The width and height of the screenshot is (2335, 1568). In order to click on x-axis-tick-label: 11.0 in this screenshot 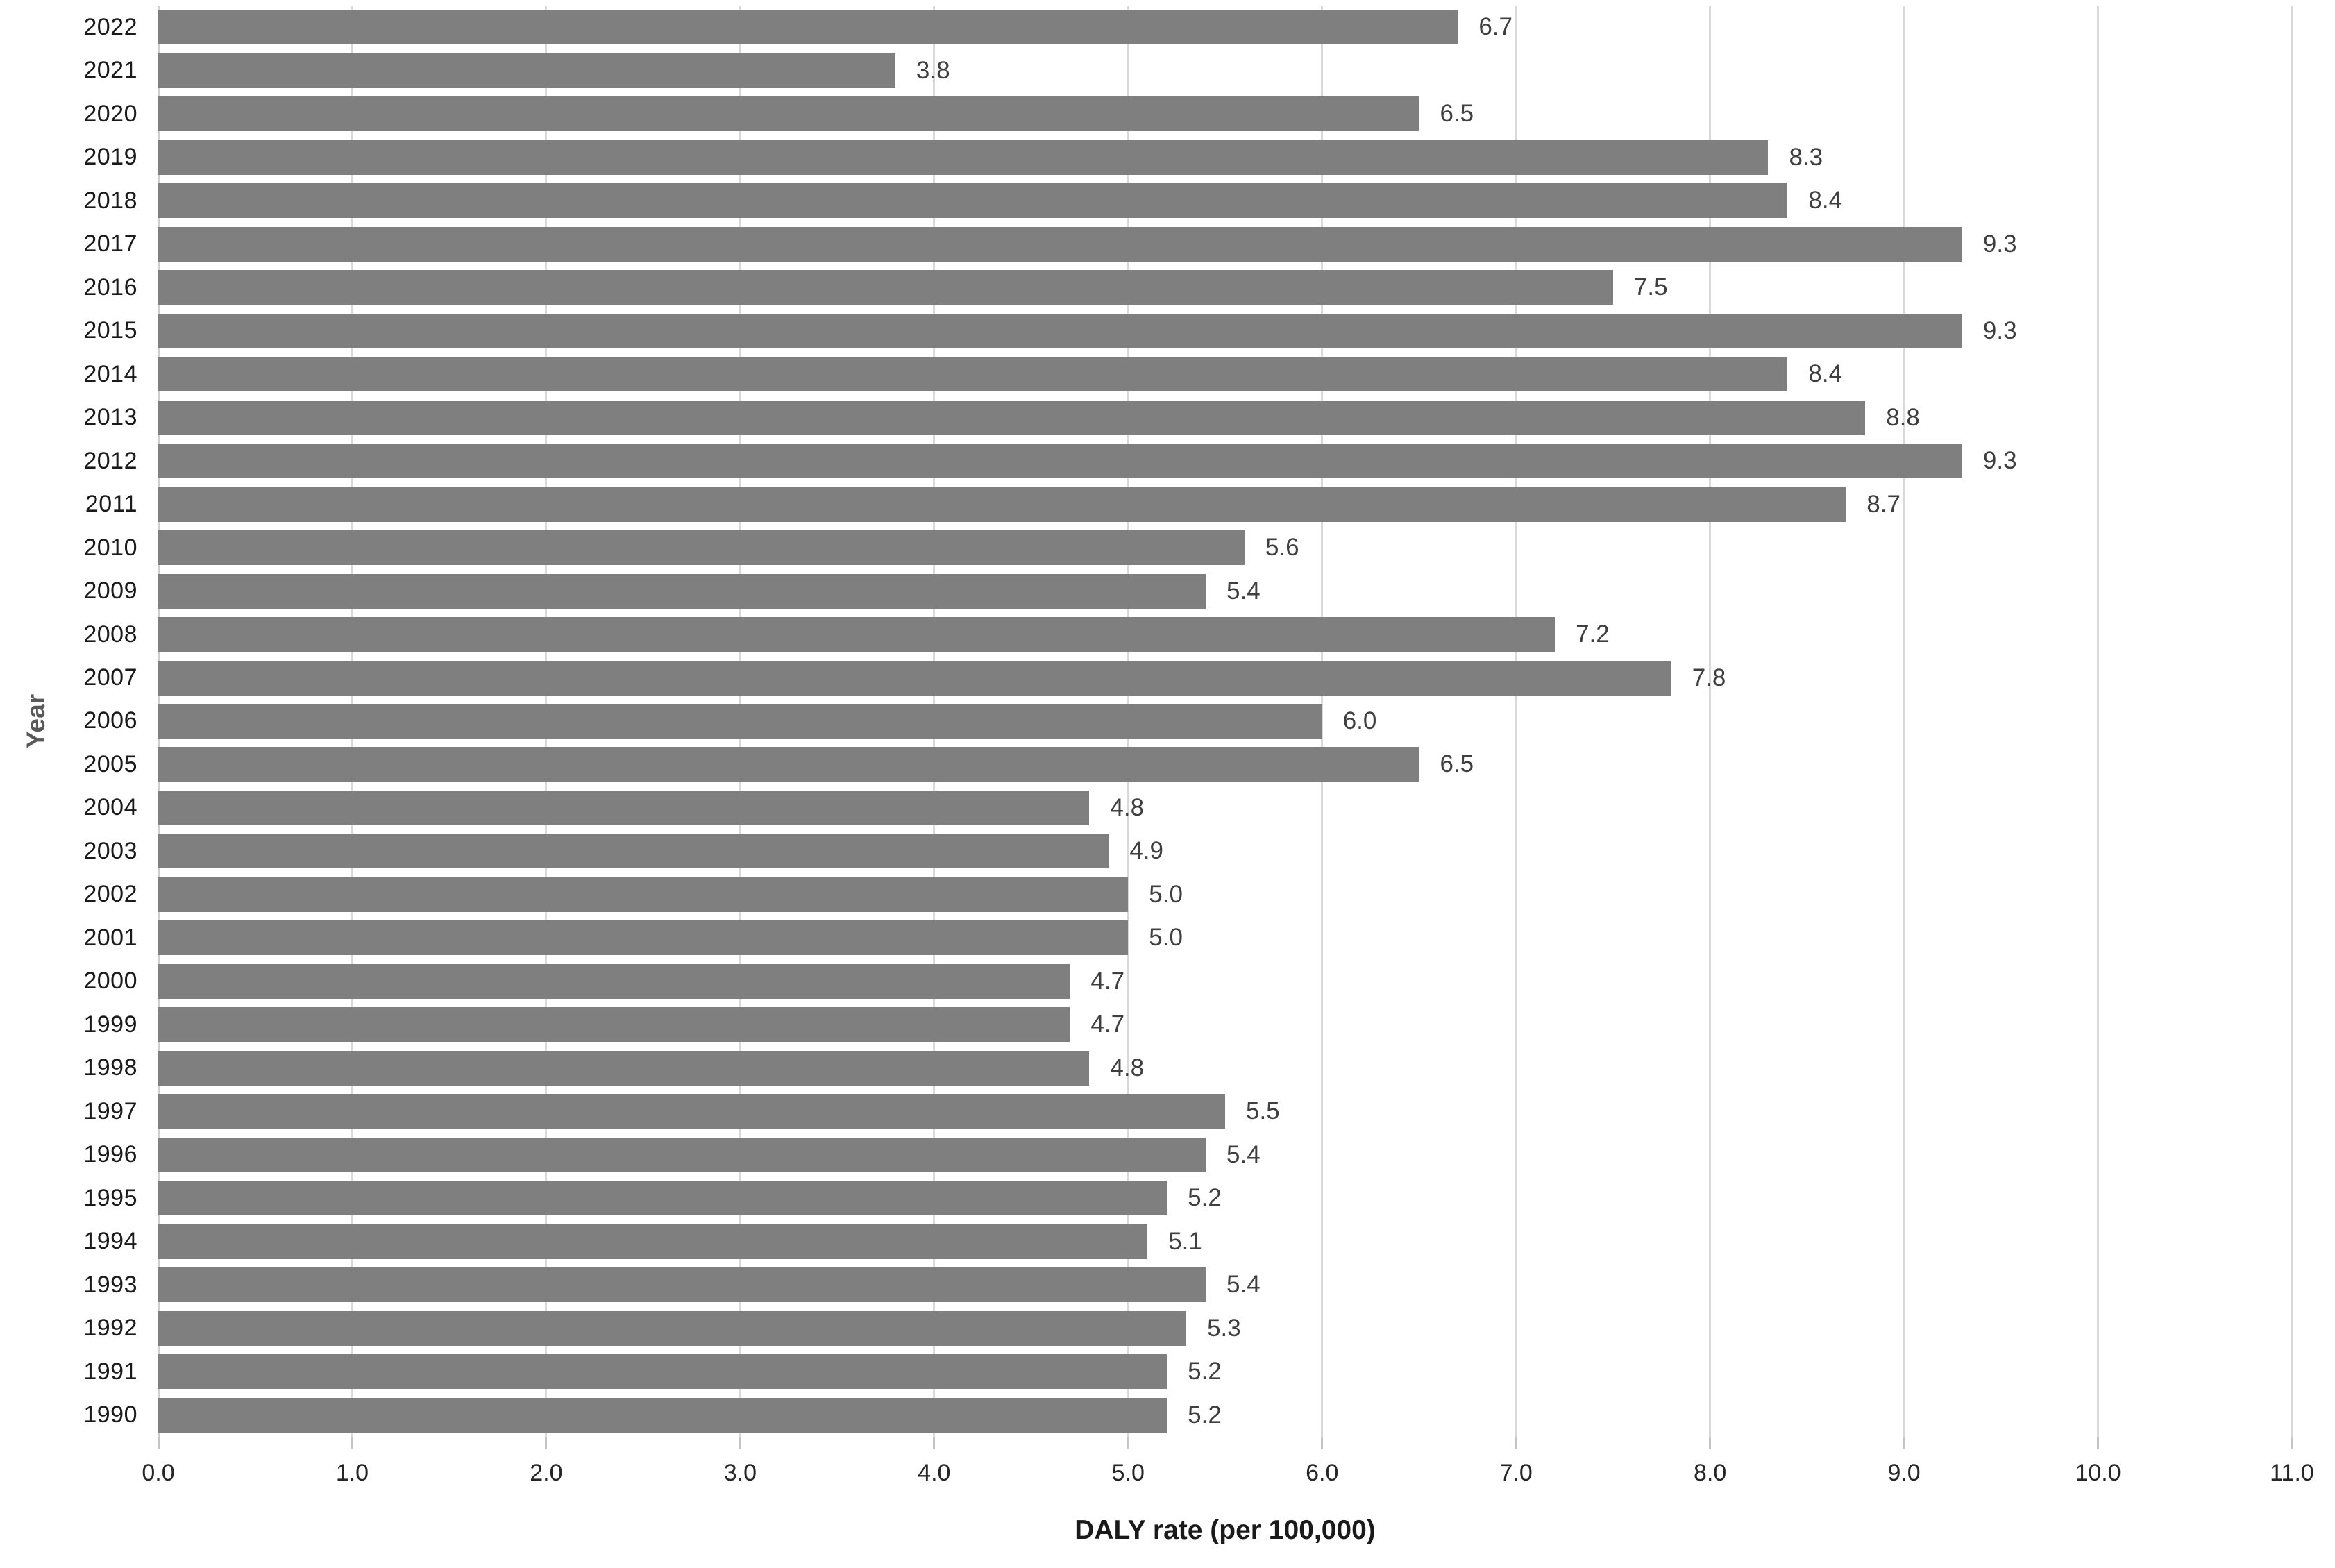, I will do `click(2292, 1473)`.